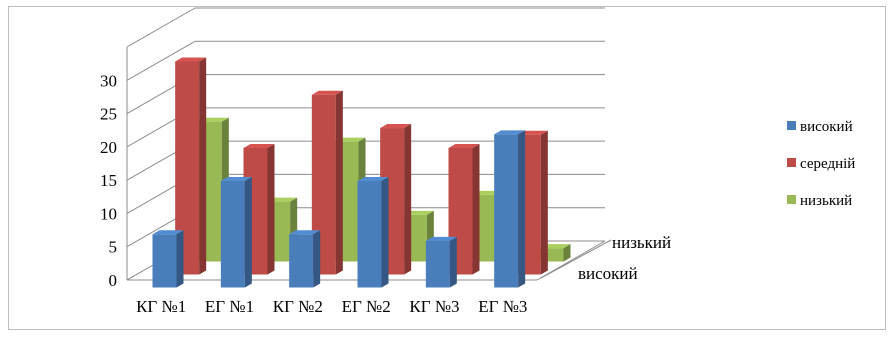 The width and height of the screenshot is (896, 338). Describe the element at coordinates (576, 259) in the screenshot. I see `depth-axis-line` at that location.